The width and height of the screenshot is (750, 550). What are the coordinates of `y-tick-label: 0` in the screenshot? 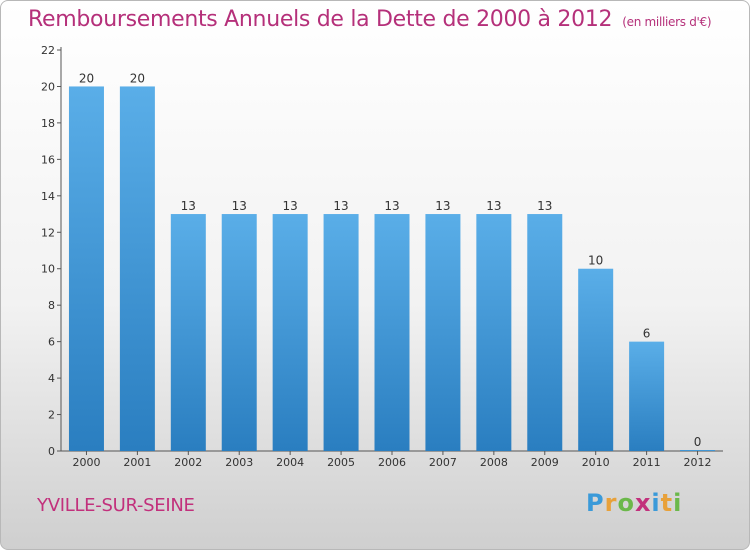 It's located at (51, 451).